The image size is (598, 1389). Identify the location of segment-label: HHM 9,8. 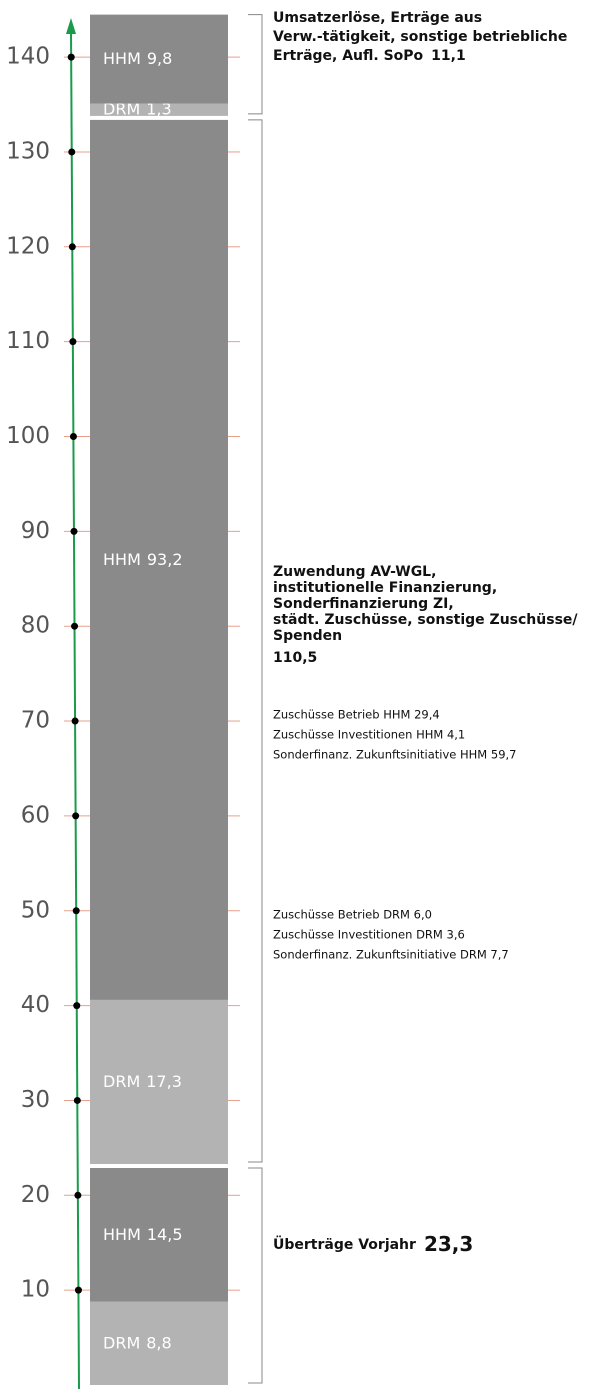
(137, 58).